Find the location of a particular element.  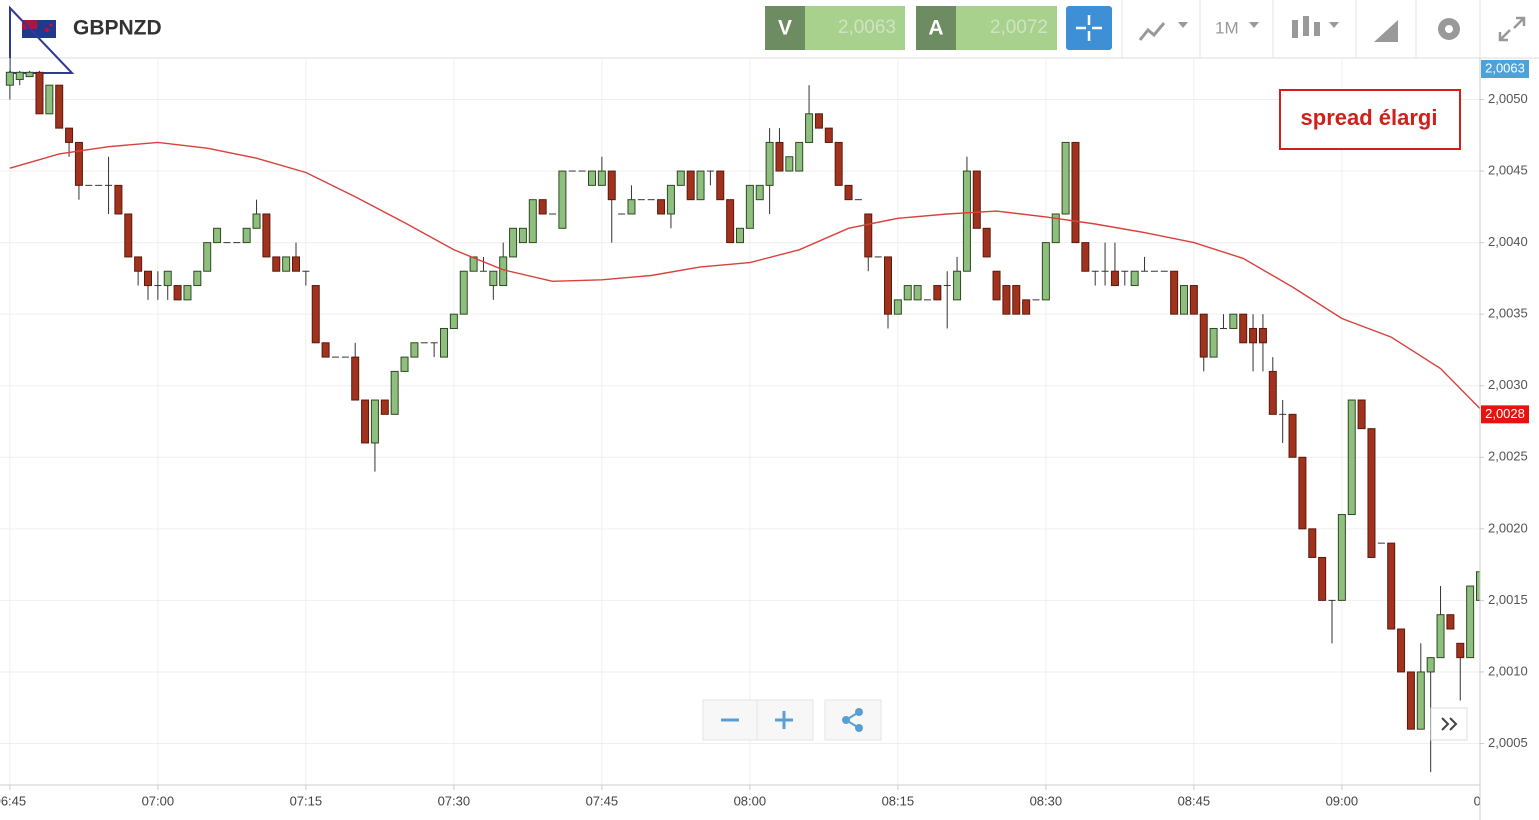

y-tick-label: 2,0005 is located at coordinates (1508, 742).